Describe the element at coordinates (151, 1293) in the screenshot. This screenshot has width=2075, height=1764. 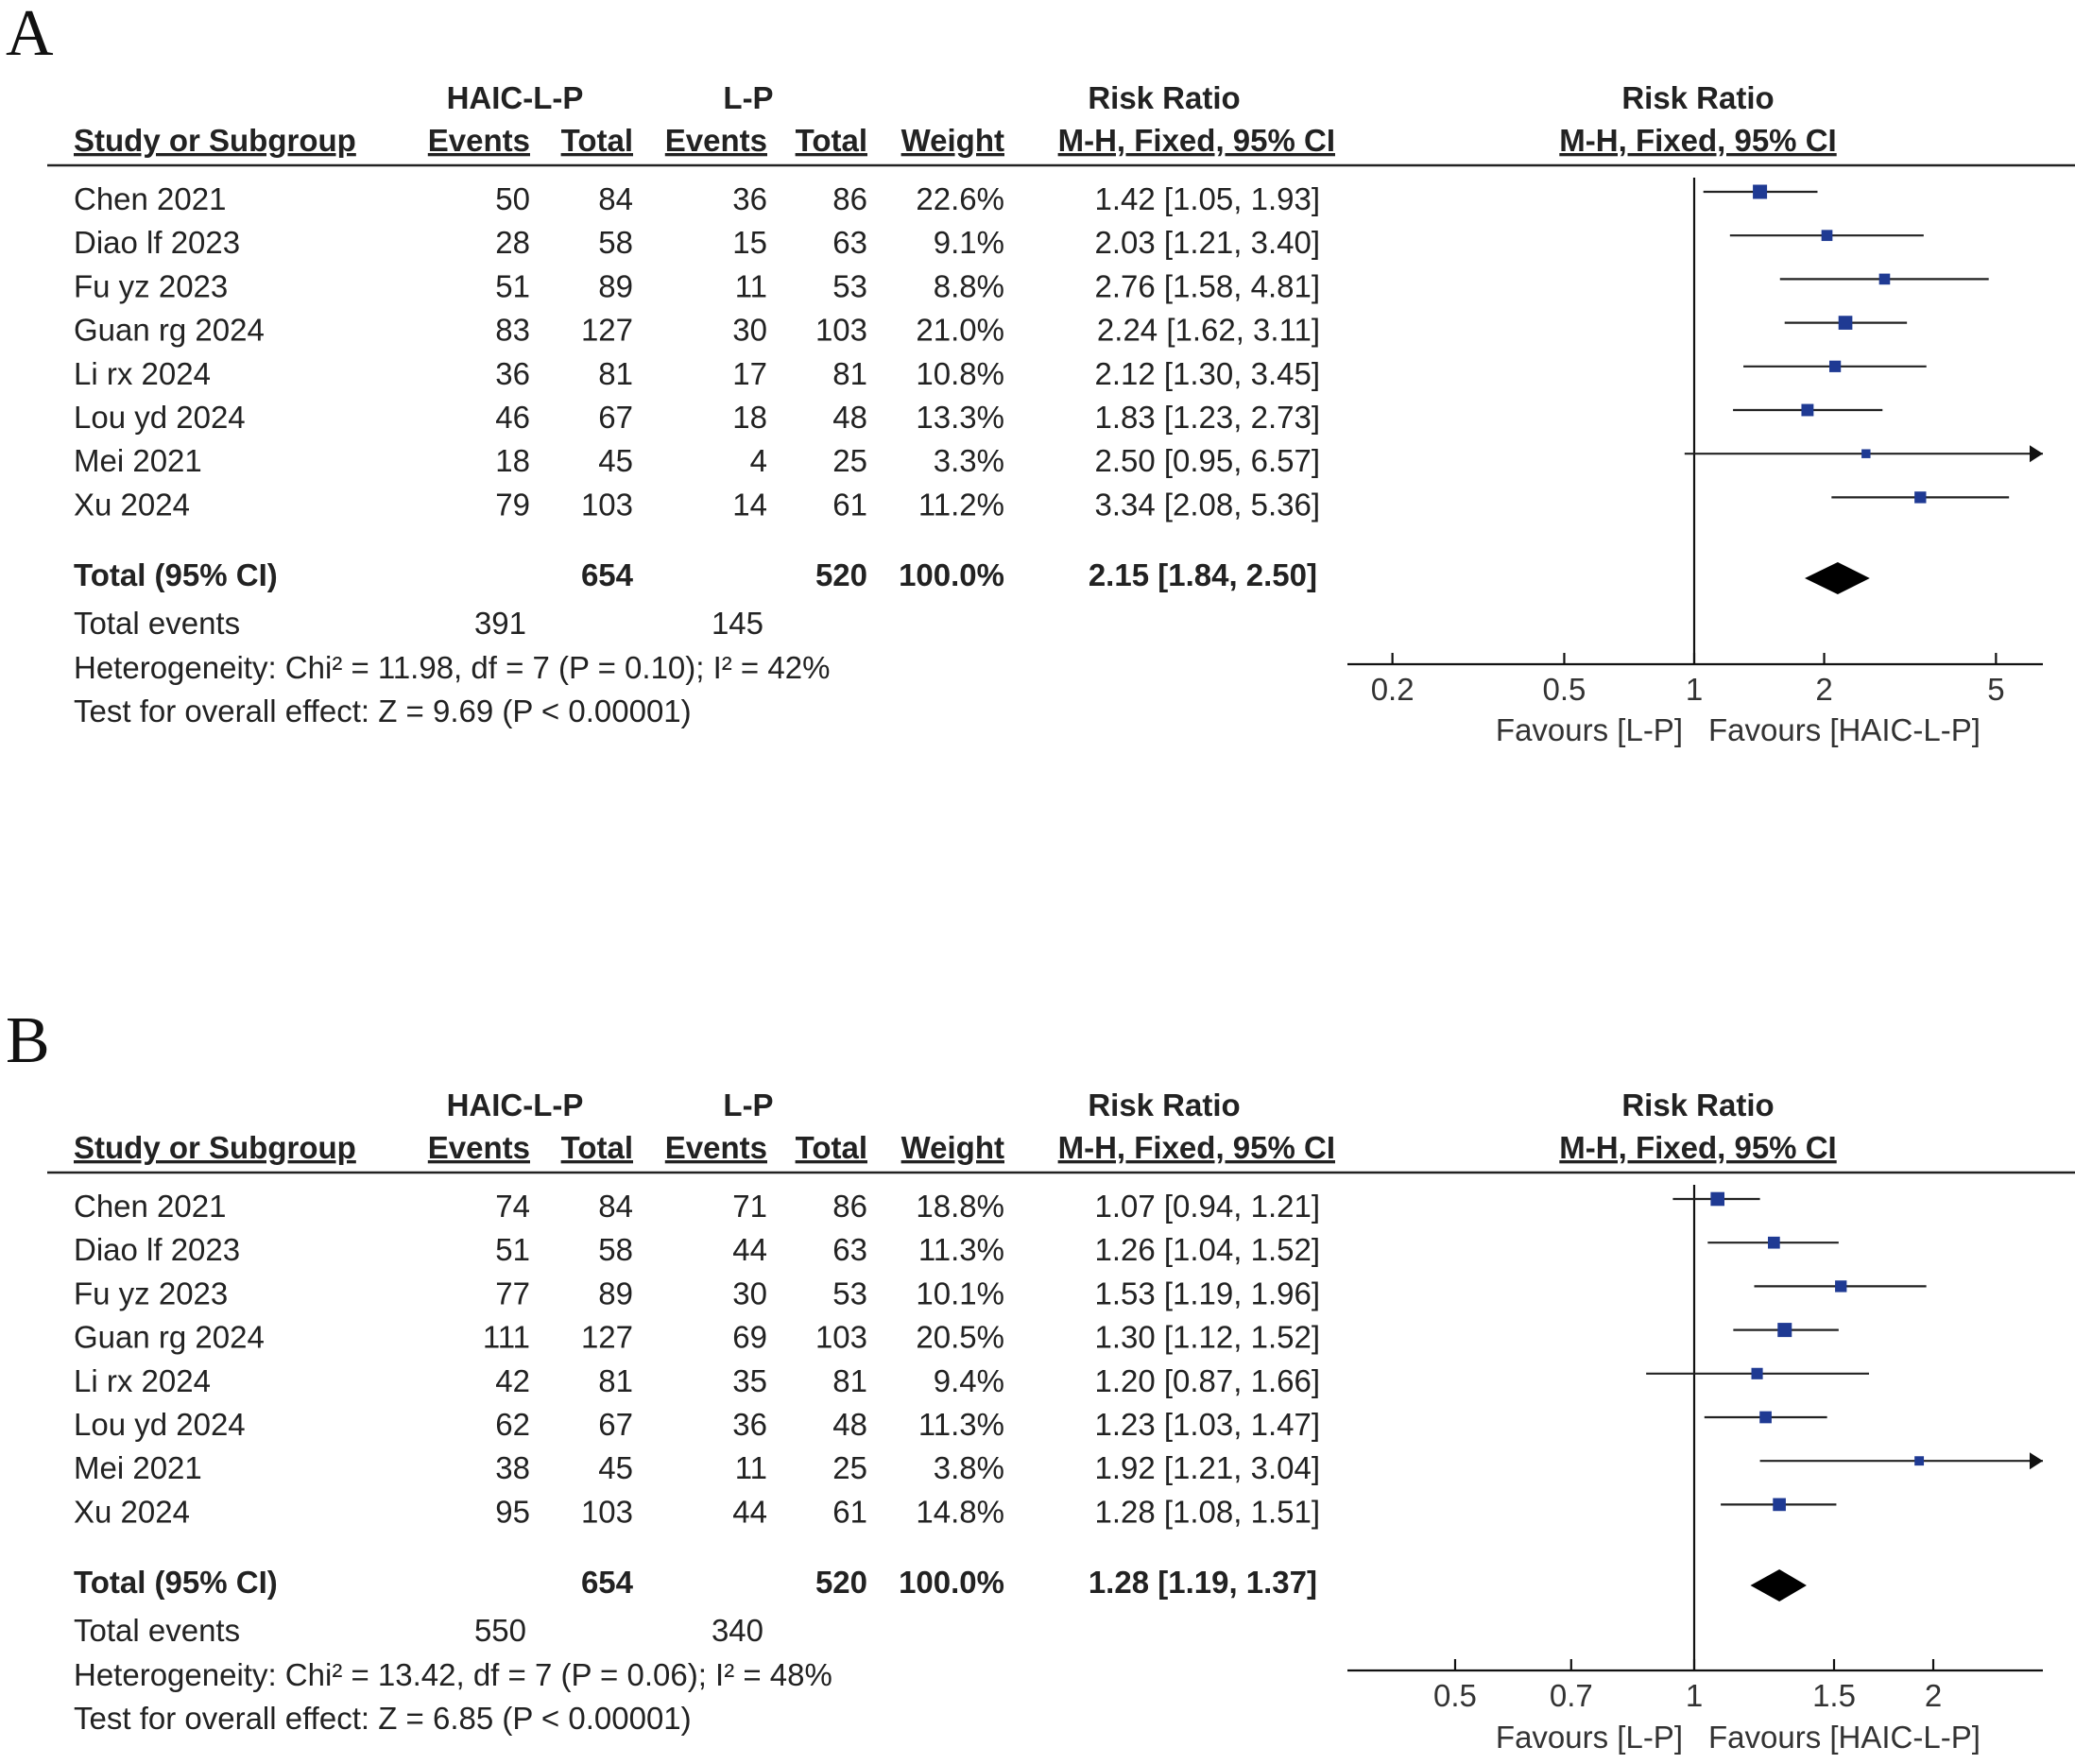
I see `study-name: Fu yz 2023` at that location.